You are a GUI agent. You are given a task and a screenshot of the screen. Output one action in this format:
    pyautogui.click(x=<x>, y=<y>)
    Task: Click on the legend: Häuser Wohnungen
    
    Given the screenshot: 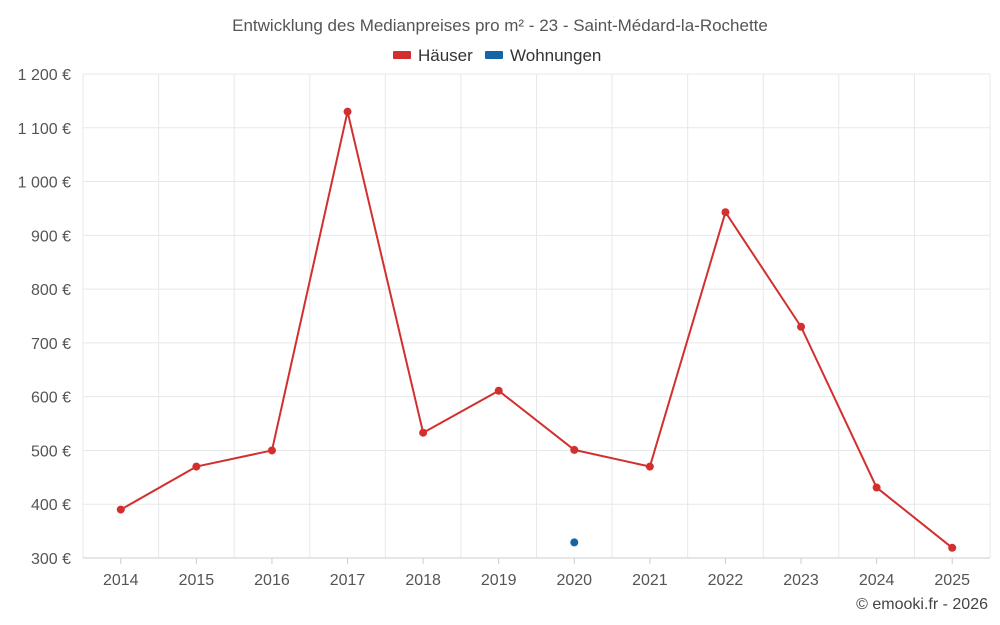 What is the action you would take?
    pyautogui.click(x=497, y=55)
    